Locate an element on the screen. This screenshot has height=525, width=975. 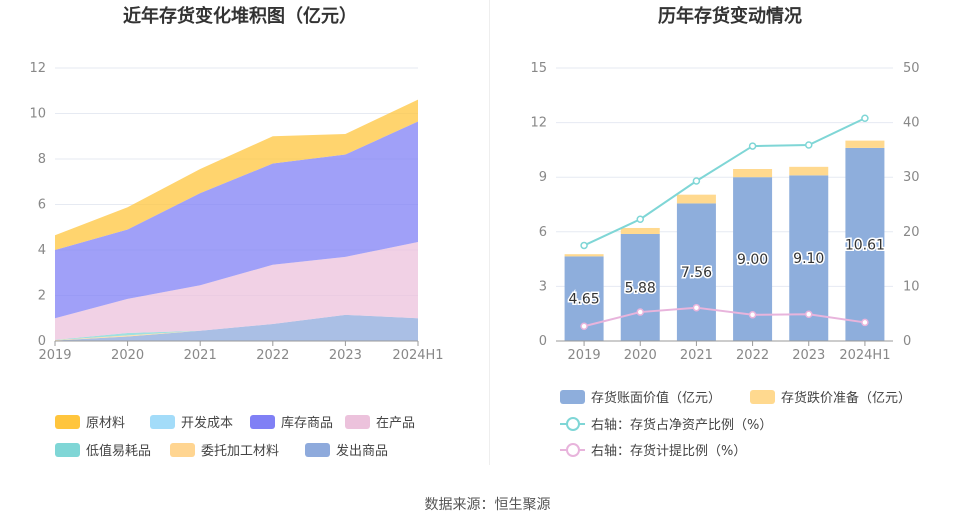
y-tick-label: 9 is located at coordinates (543, 177).